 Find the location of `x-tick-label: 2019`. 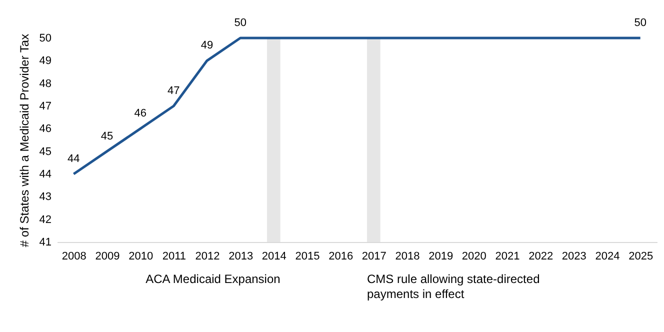

x-tick-label: 2019 is located at coordinates (441, 256).